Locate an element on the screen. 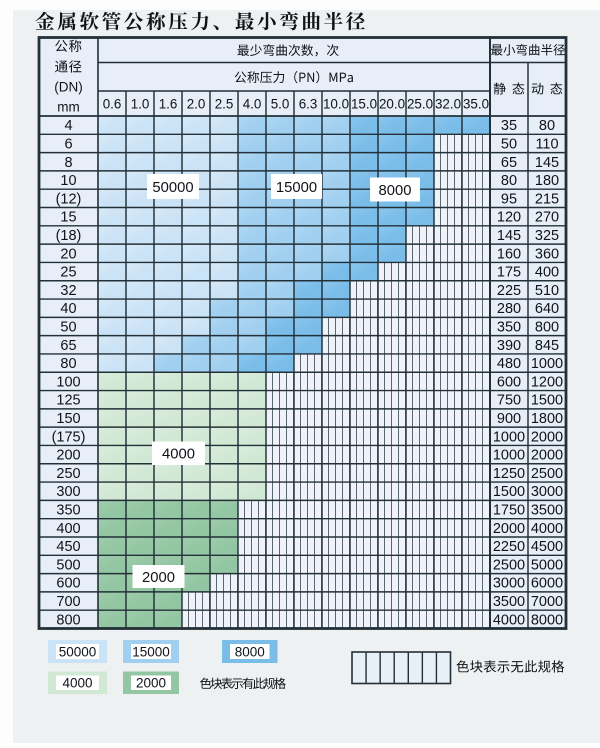 The width and height of the screenshot is (600, 748). svg-text: 7000 is located at coordinates (547, 602).